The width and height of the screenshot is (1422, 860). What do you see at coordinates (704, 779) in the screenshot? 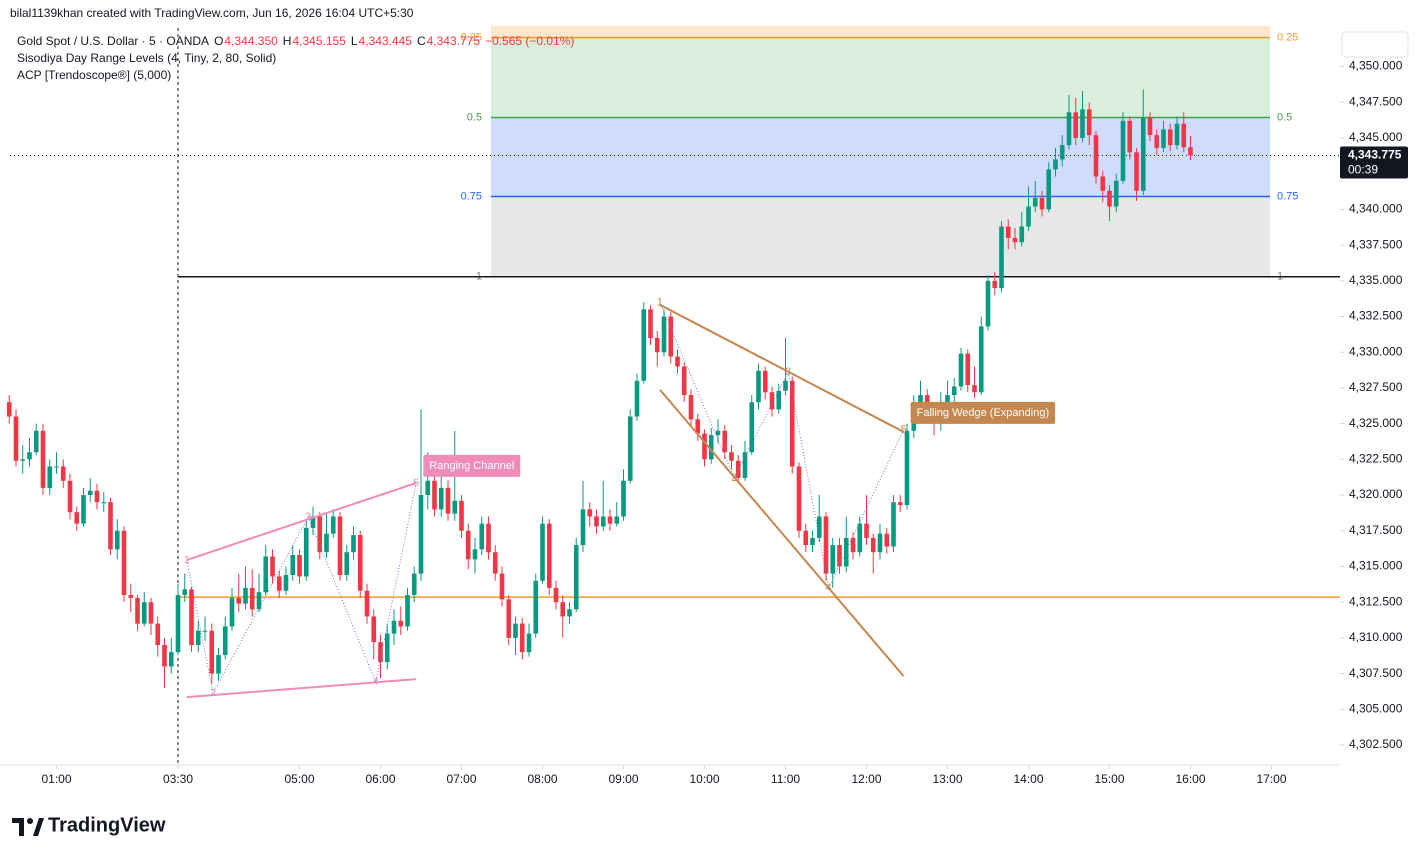
I see `x-tick-label: 10:00` at bounding box center [704, 779].